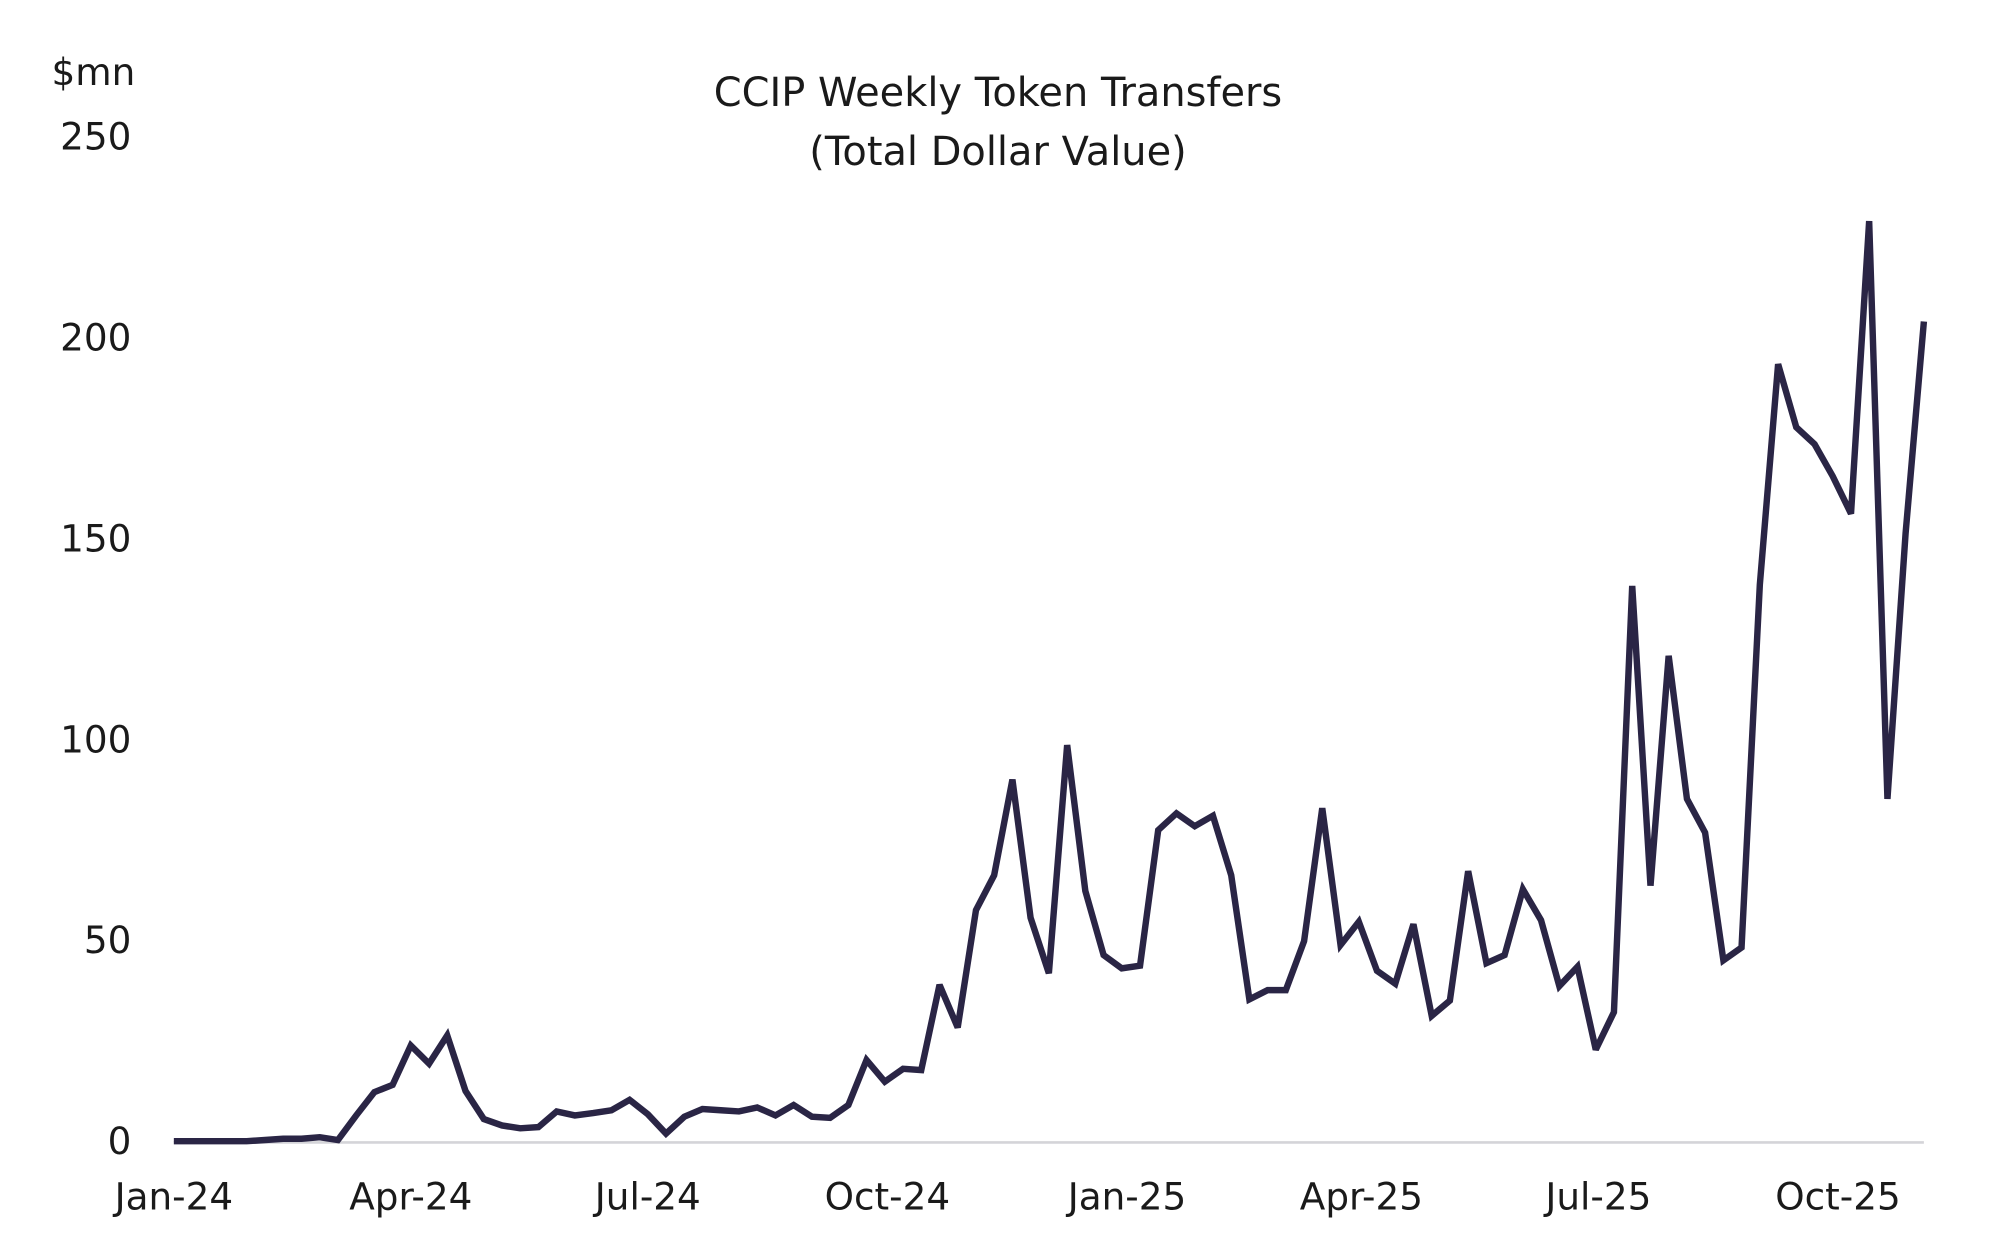 The image size is (1996, 1238). What do you see at coordinates (94, 72) in the screenshot?
I see `y-axis-unit-label: $mn` at bounding box center [94, 72].